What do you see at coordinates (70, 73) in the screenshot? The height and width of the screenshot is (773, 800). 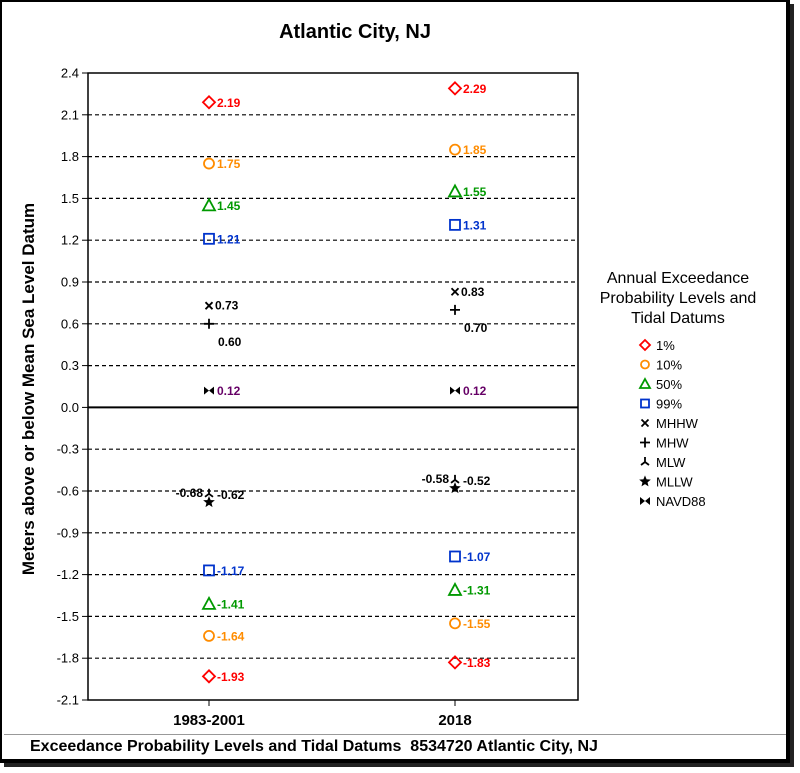 I see `y-tick-label: 2.4` at bounding box center [70, 73].